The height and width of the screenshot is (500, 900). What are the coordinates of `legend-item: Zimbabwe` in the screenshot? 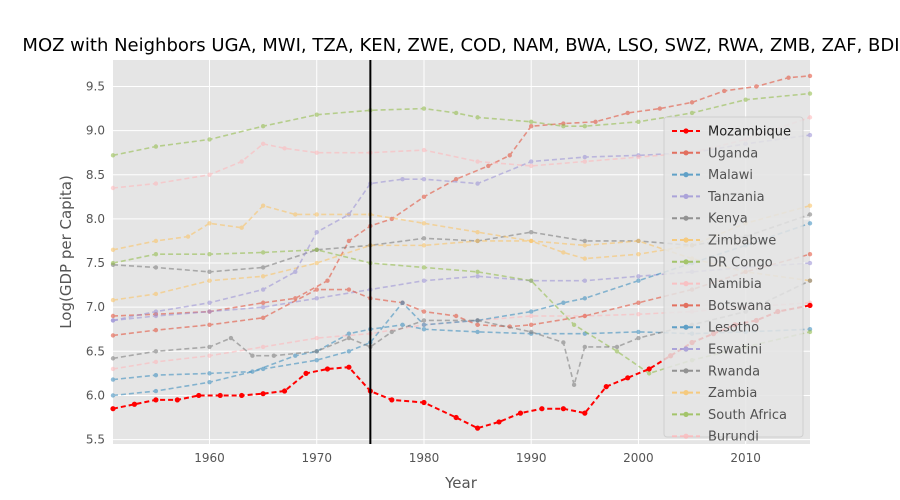 It's located at (724, 241).